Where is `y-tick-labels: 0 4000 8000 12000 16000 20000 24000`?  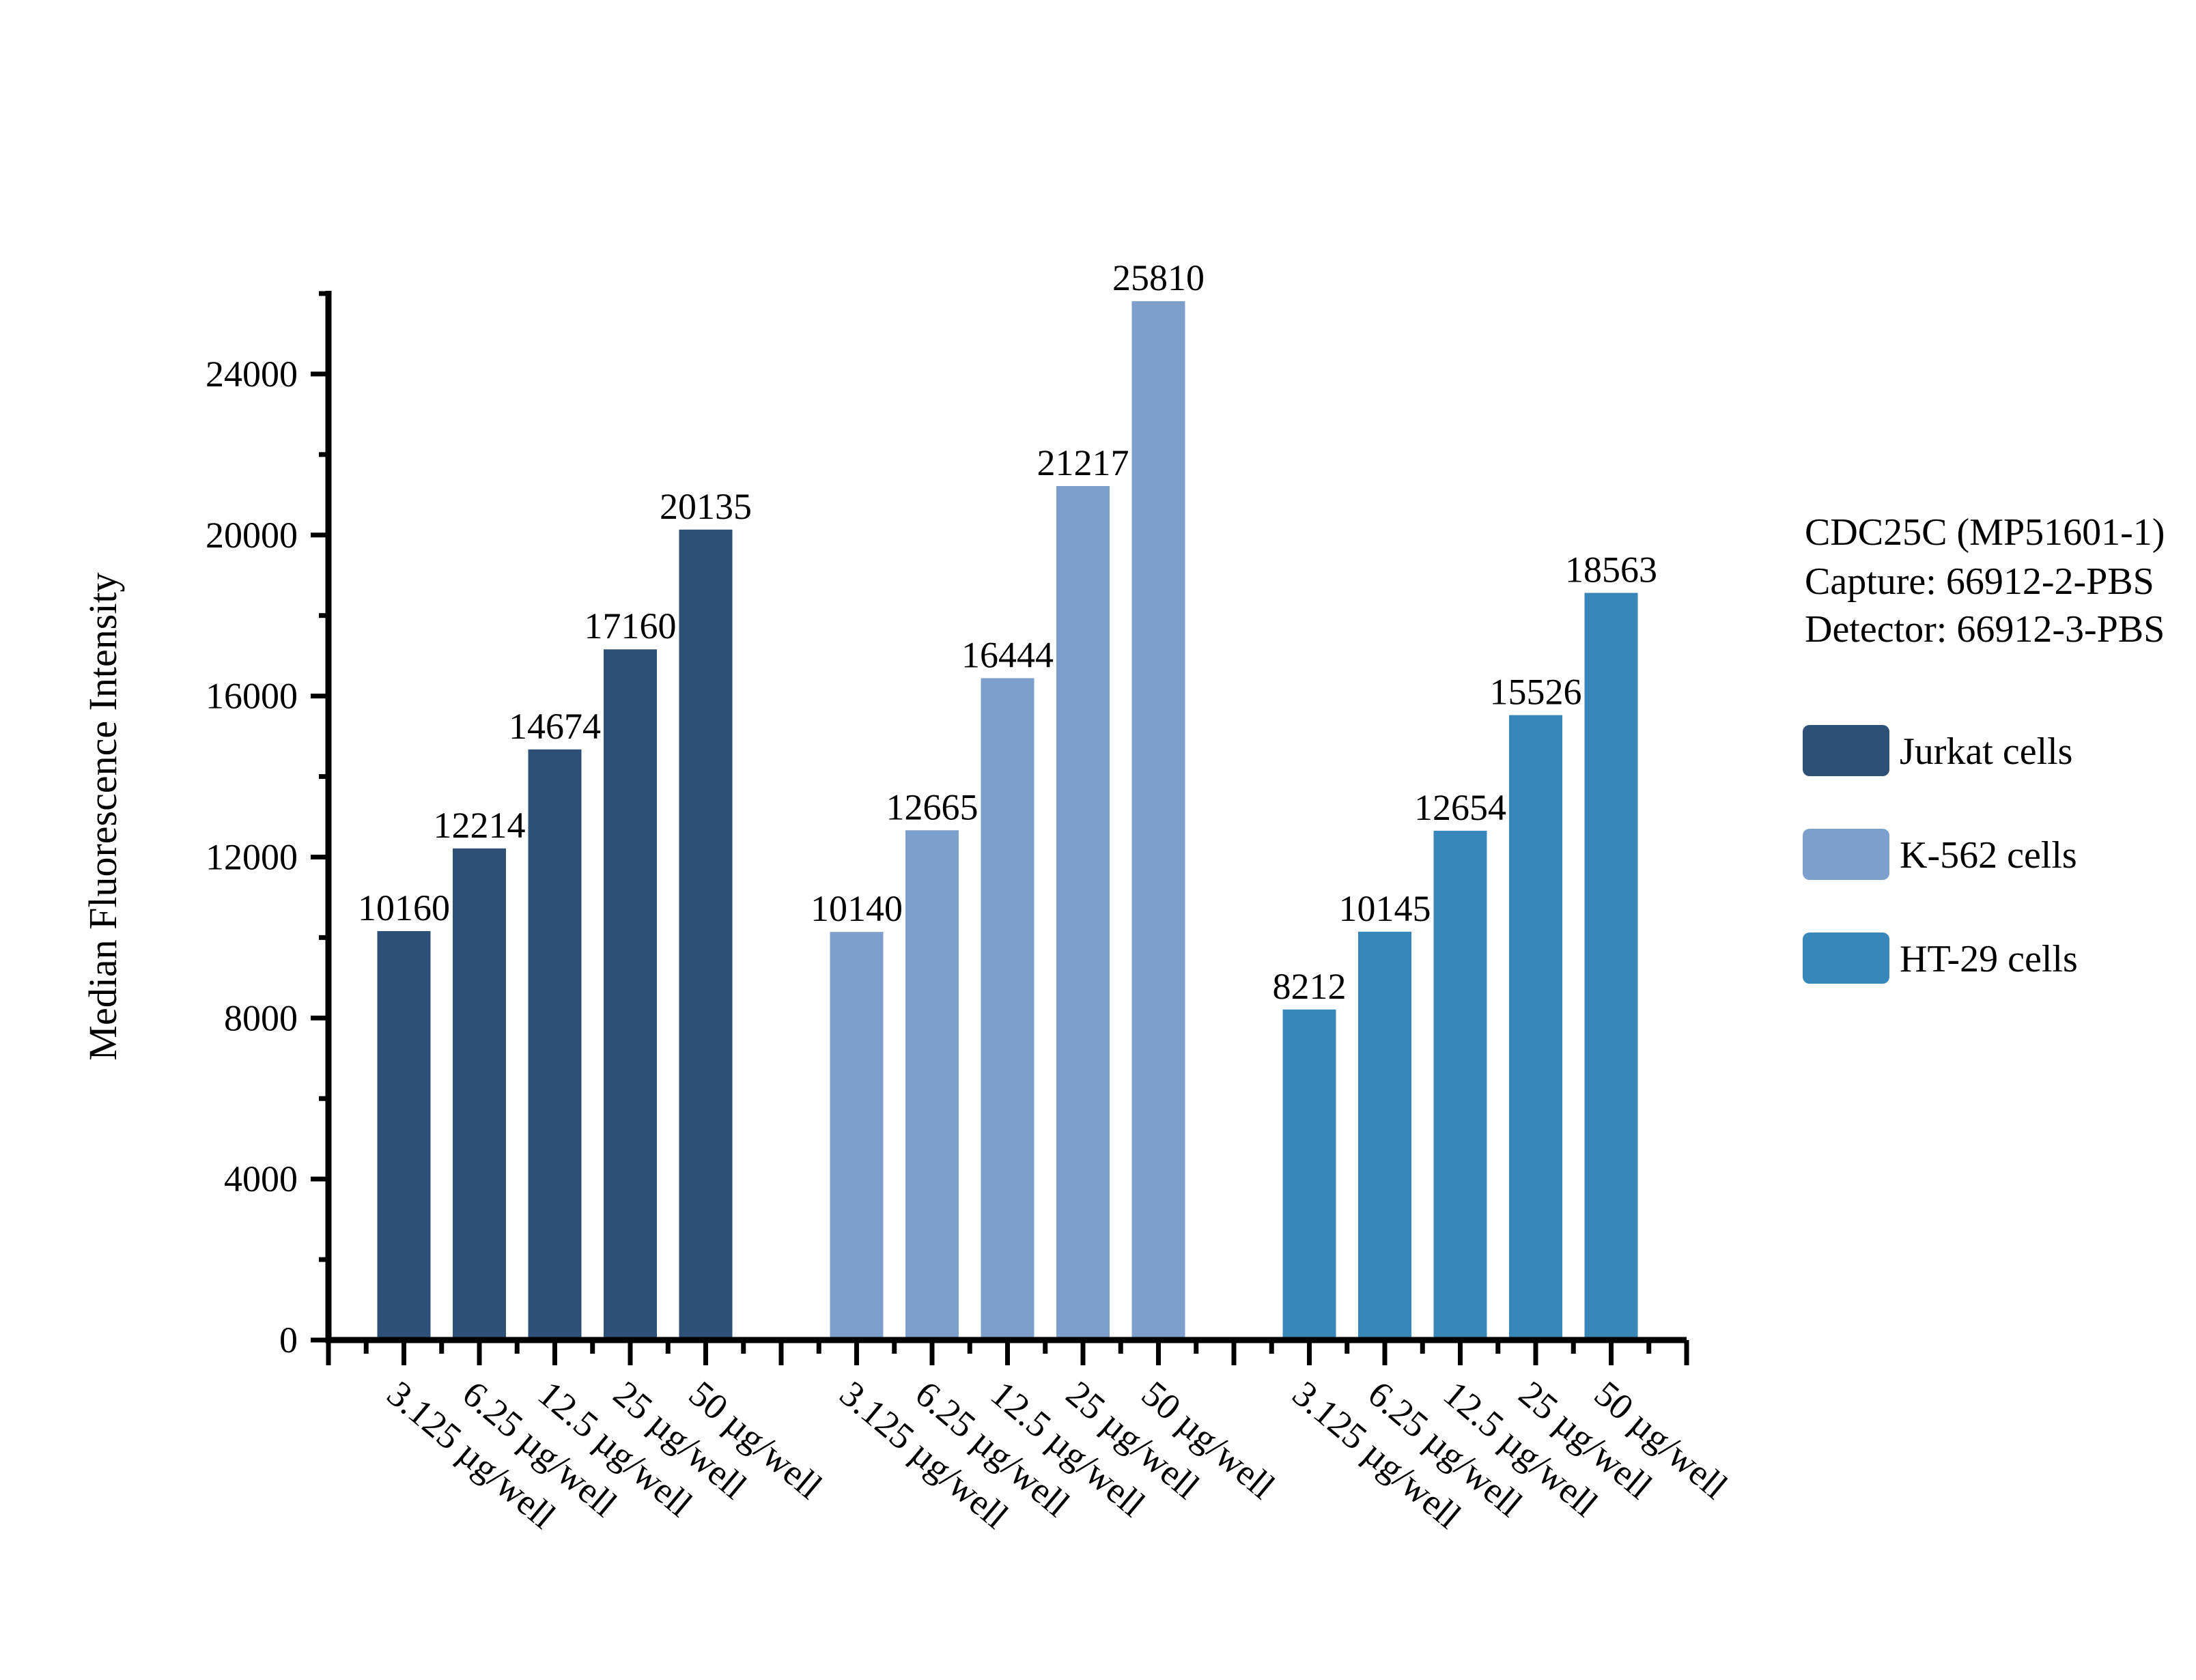 y-tick-labels: 0 4000 8000 12000 16000 20000 24000 is located at coordinates (252, 857).